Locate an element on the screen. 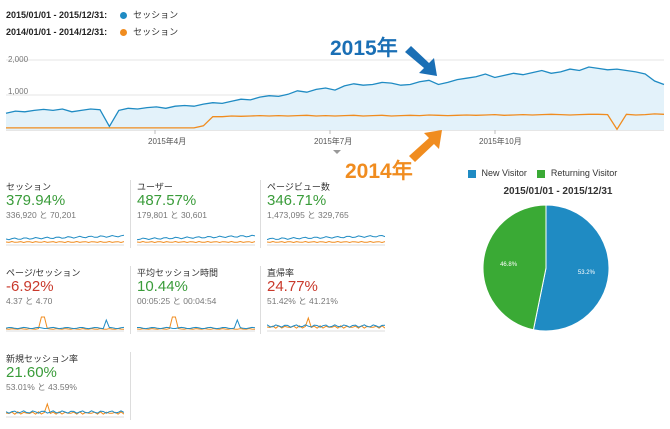 The image size is (670, 429). arrow-2014-icon is located at coordinates (425, 146).